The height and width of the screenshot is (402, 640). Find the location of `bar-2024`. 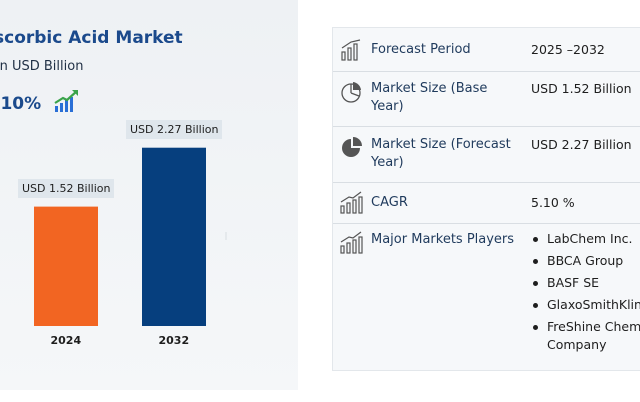

bar-2024 is located at coordinates (66, 266).